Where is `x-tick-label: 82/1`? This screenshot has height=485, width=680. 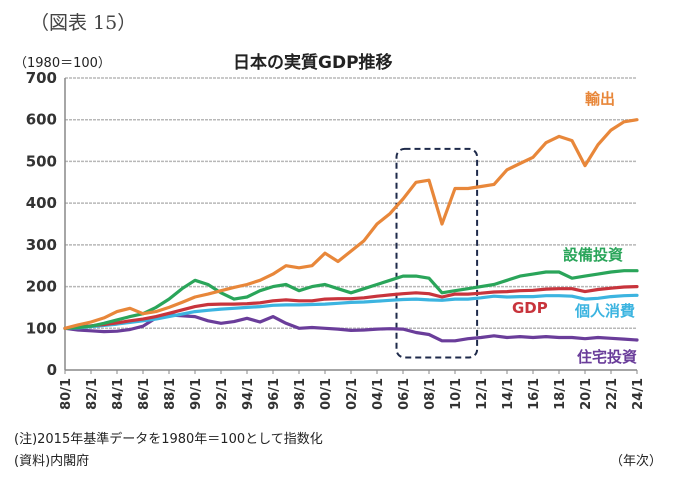
x-tick-label: 82/1 is located at coordinates (92, 394).